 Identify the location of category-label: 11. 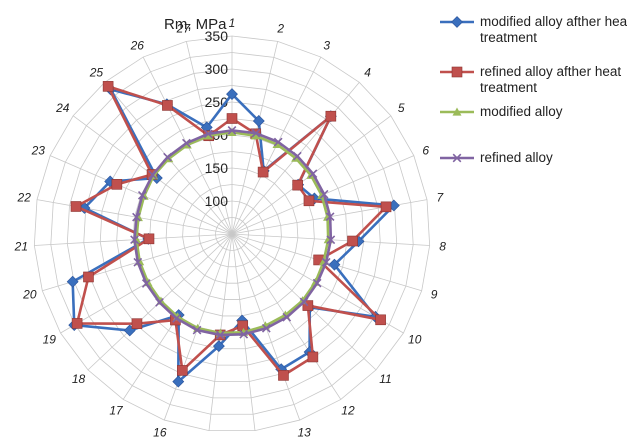
(385, 379).